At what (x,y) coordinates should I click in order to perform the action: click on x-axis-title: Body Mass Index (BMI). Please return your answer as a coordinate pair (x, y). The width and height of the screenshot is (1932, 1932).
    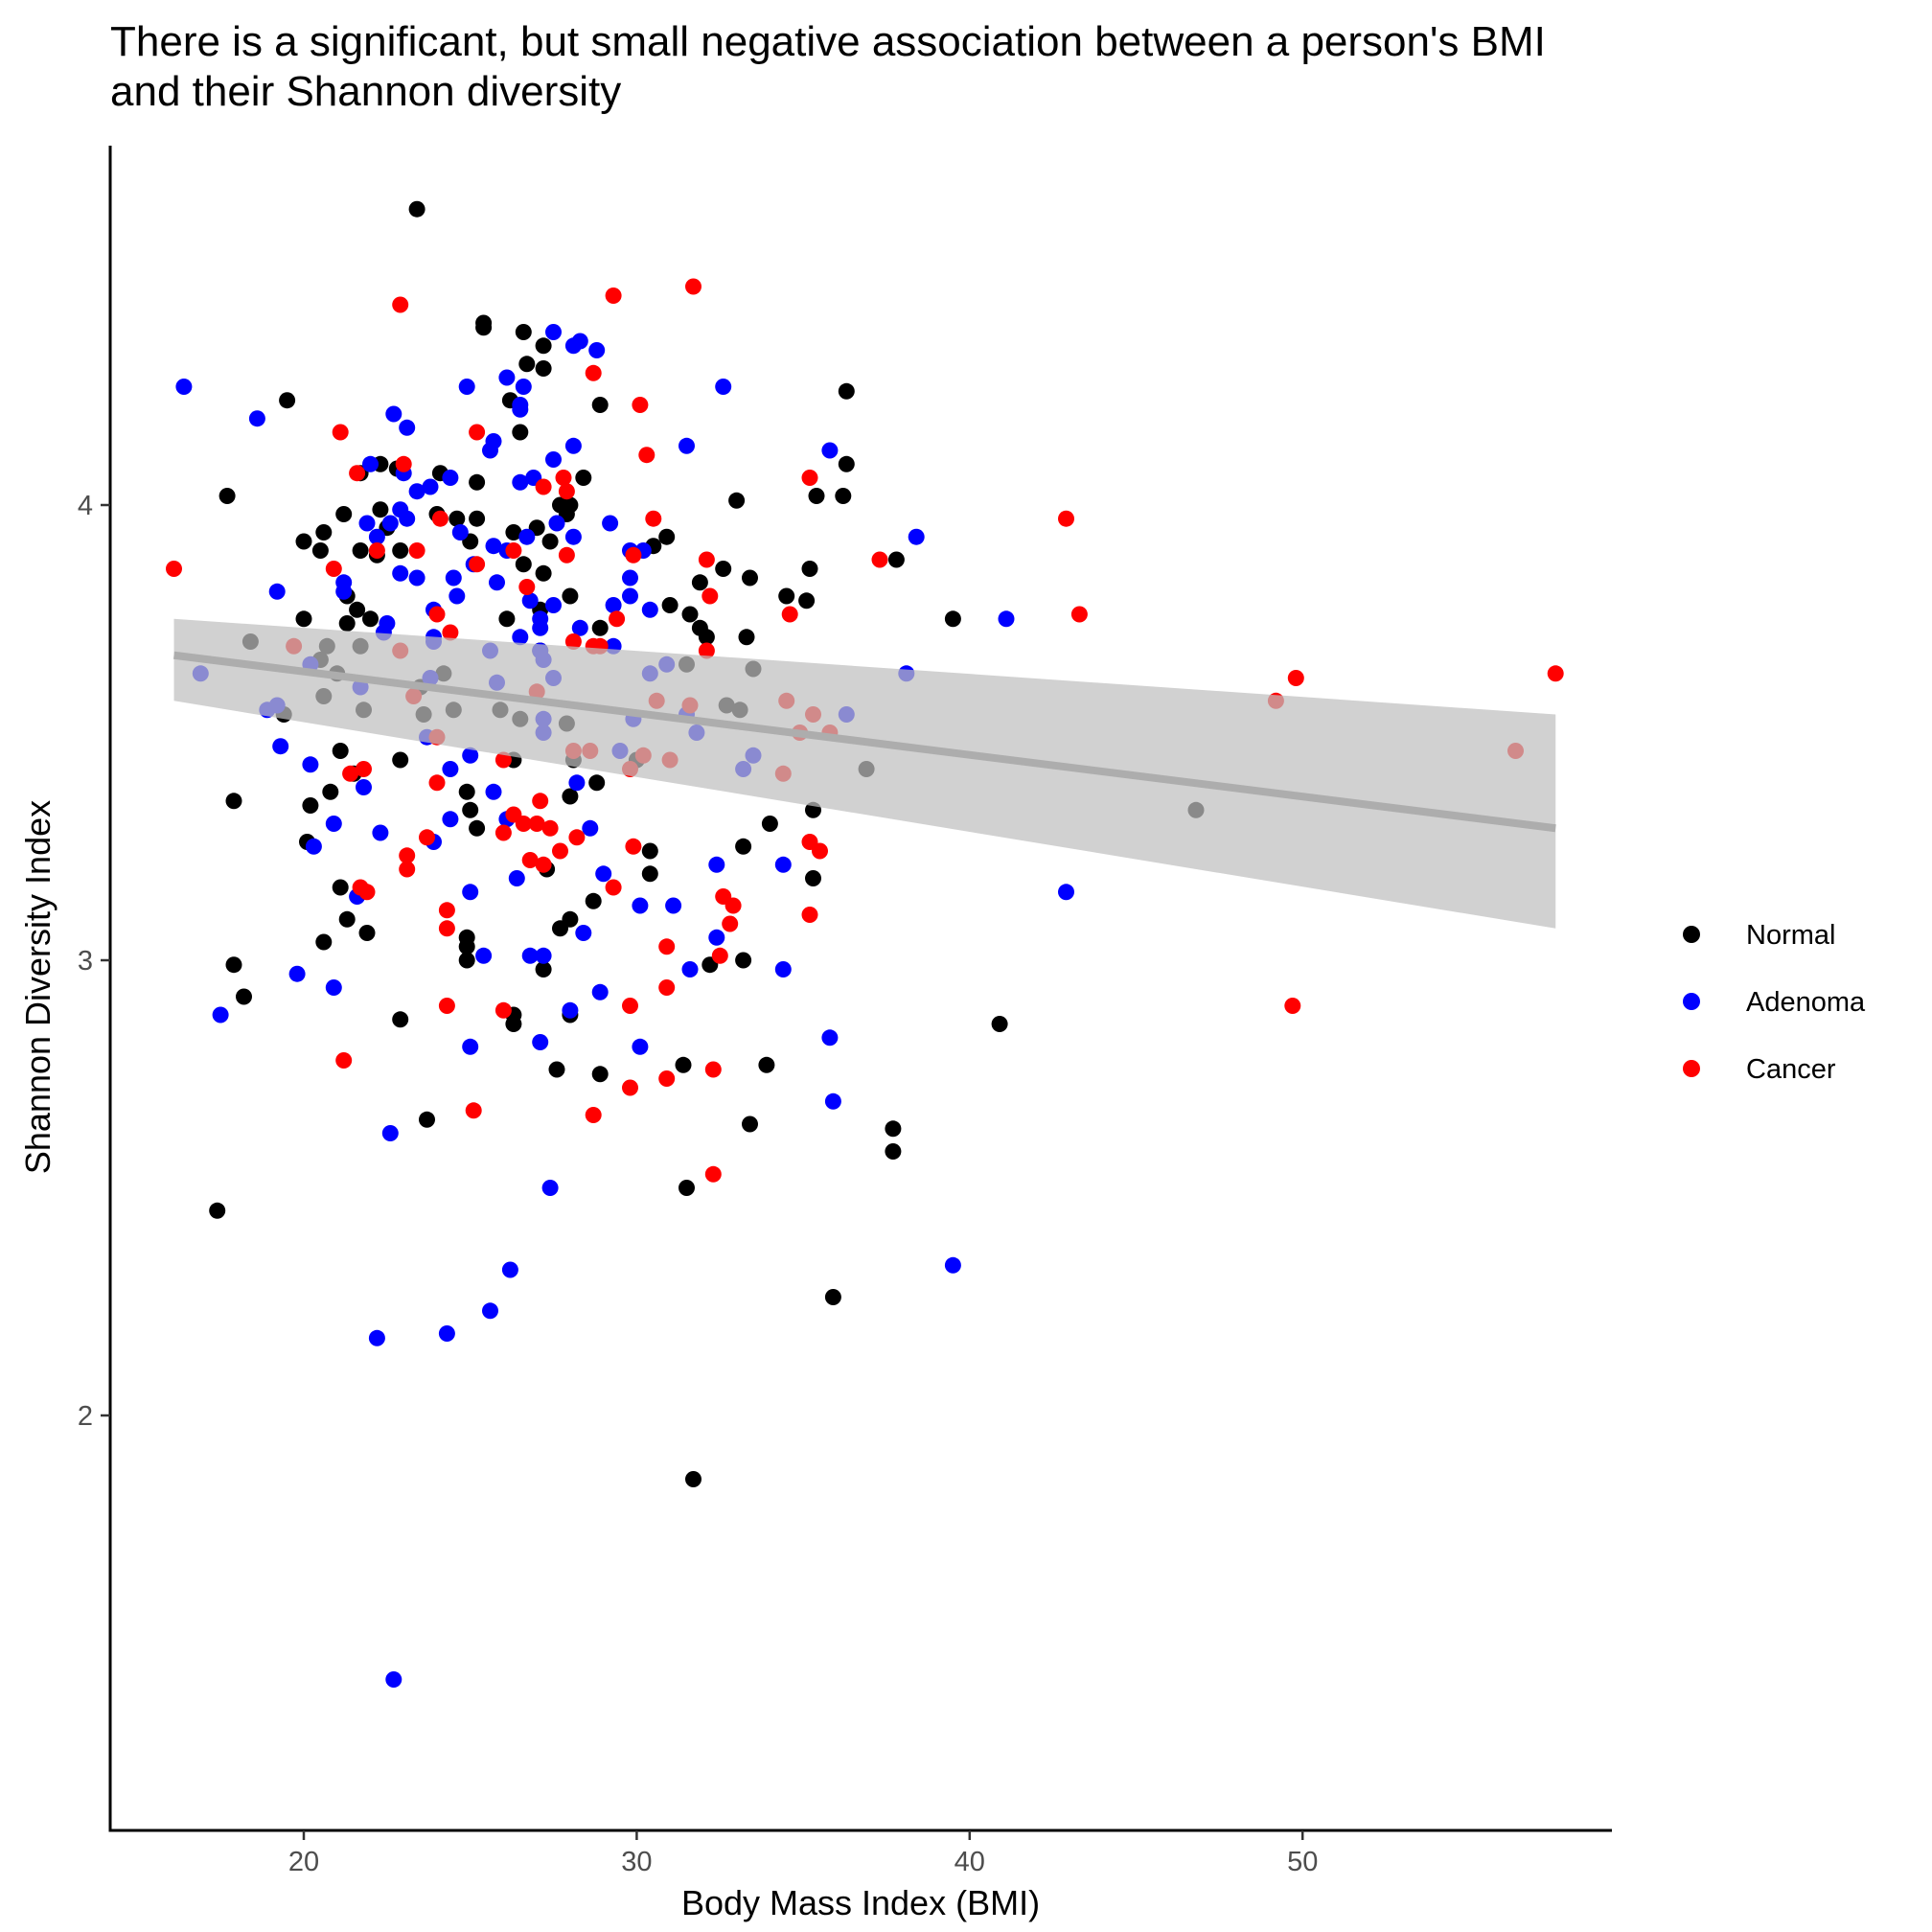
    Looking at the image, I should click on (860, 1902).